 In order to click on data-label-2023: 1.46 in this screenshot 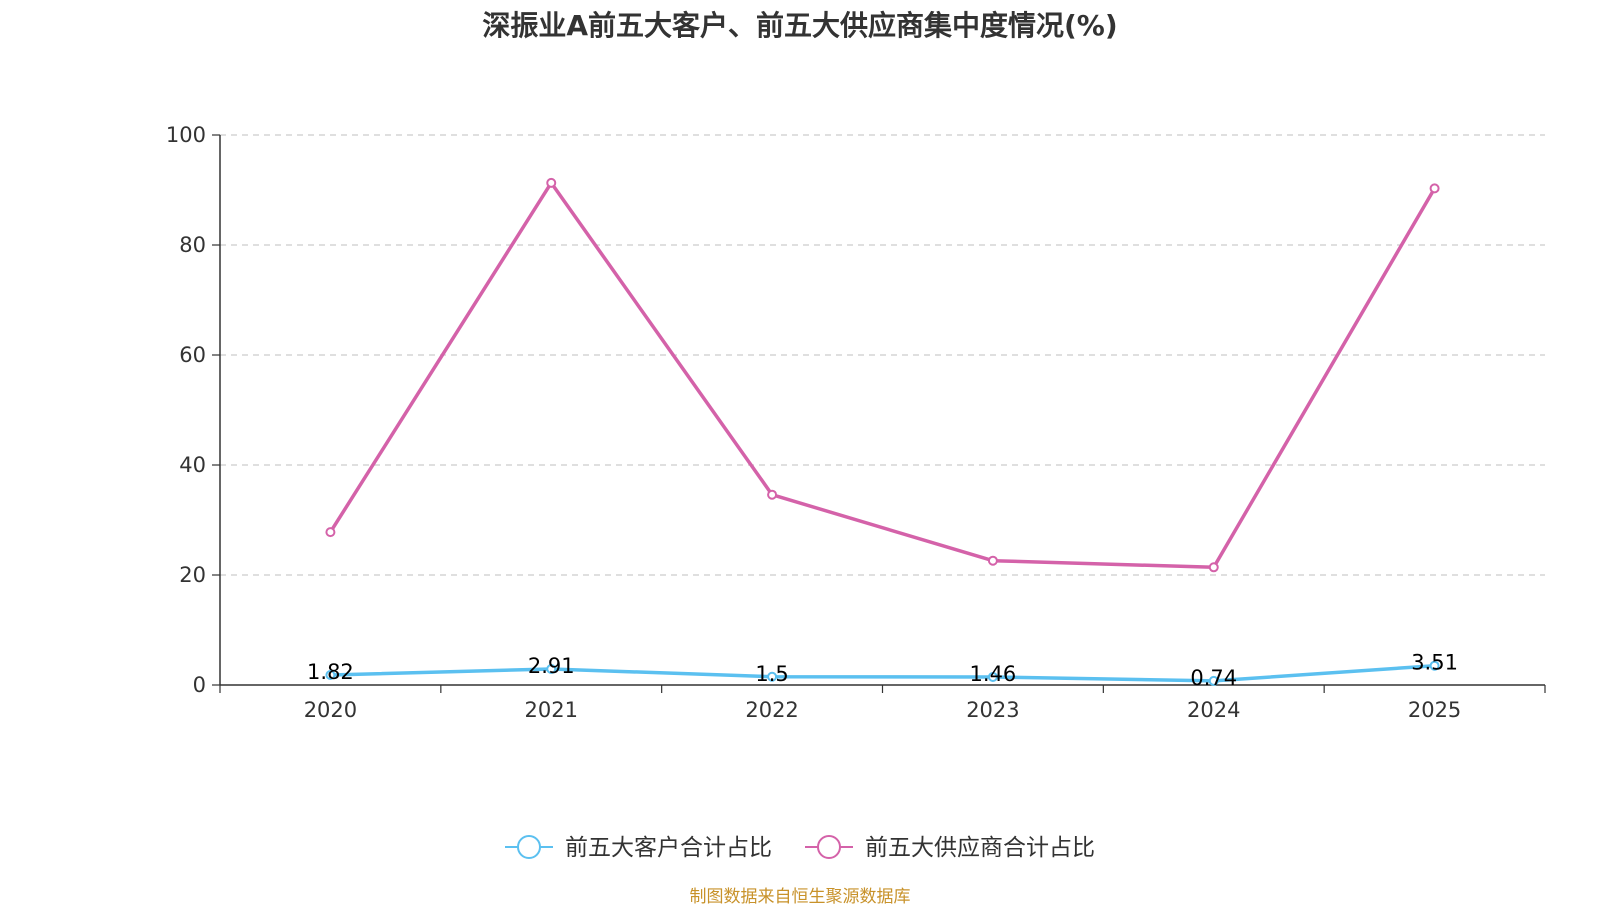, I will do `click(993, 674)`.